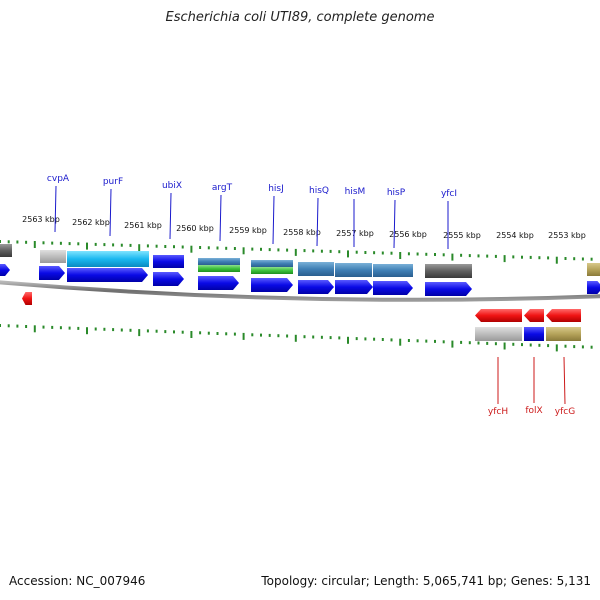  I want to click on map-title: Escherichia coli UTI89, complete genome, so click(300, 17).